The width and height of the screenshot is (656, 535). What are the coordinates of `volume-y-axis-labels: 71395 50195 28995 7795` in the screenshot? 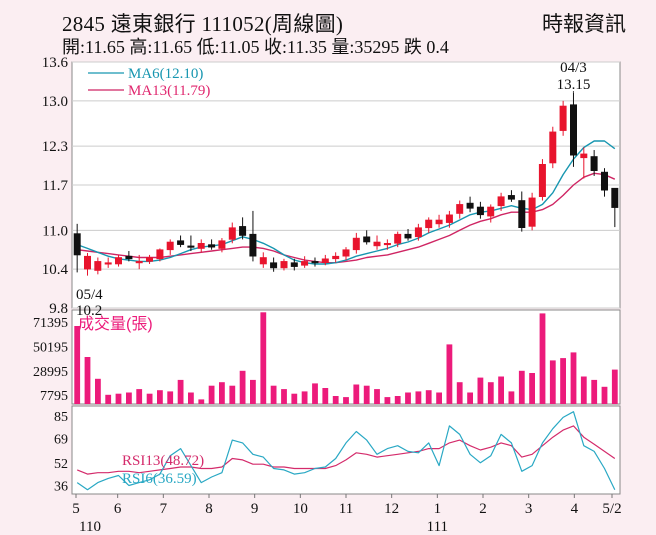 It's located at (50, 360).